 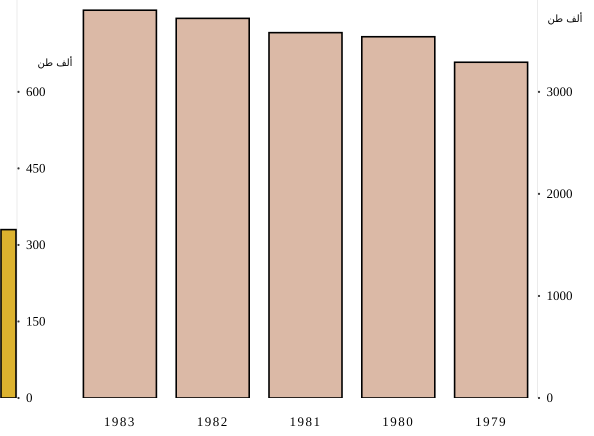 I want to click on x-tick-label: 1979, so click(x=491, y=421).